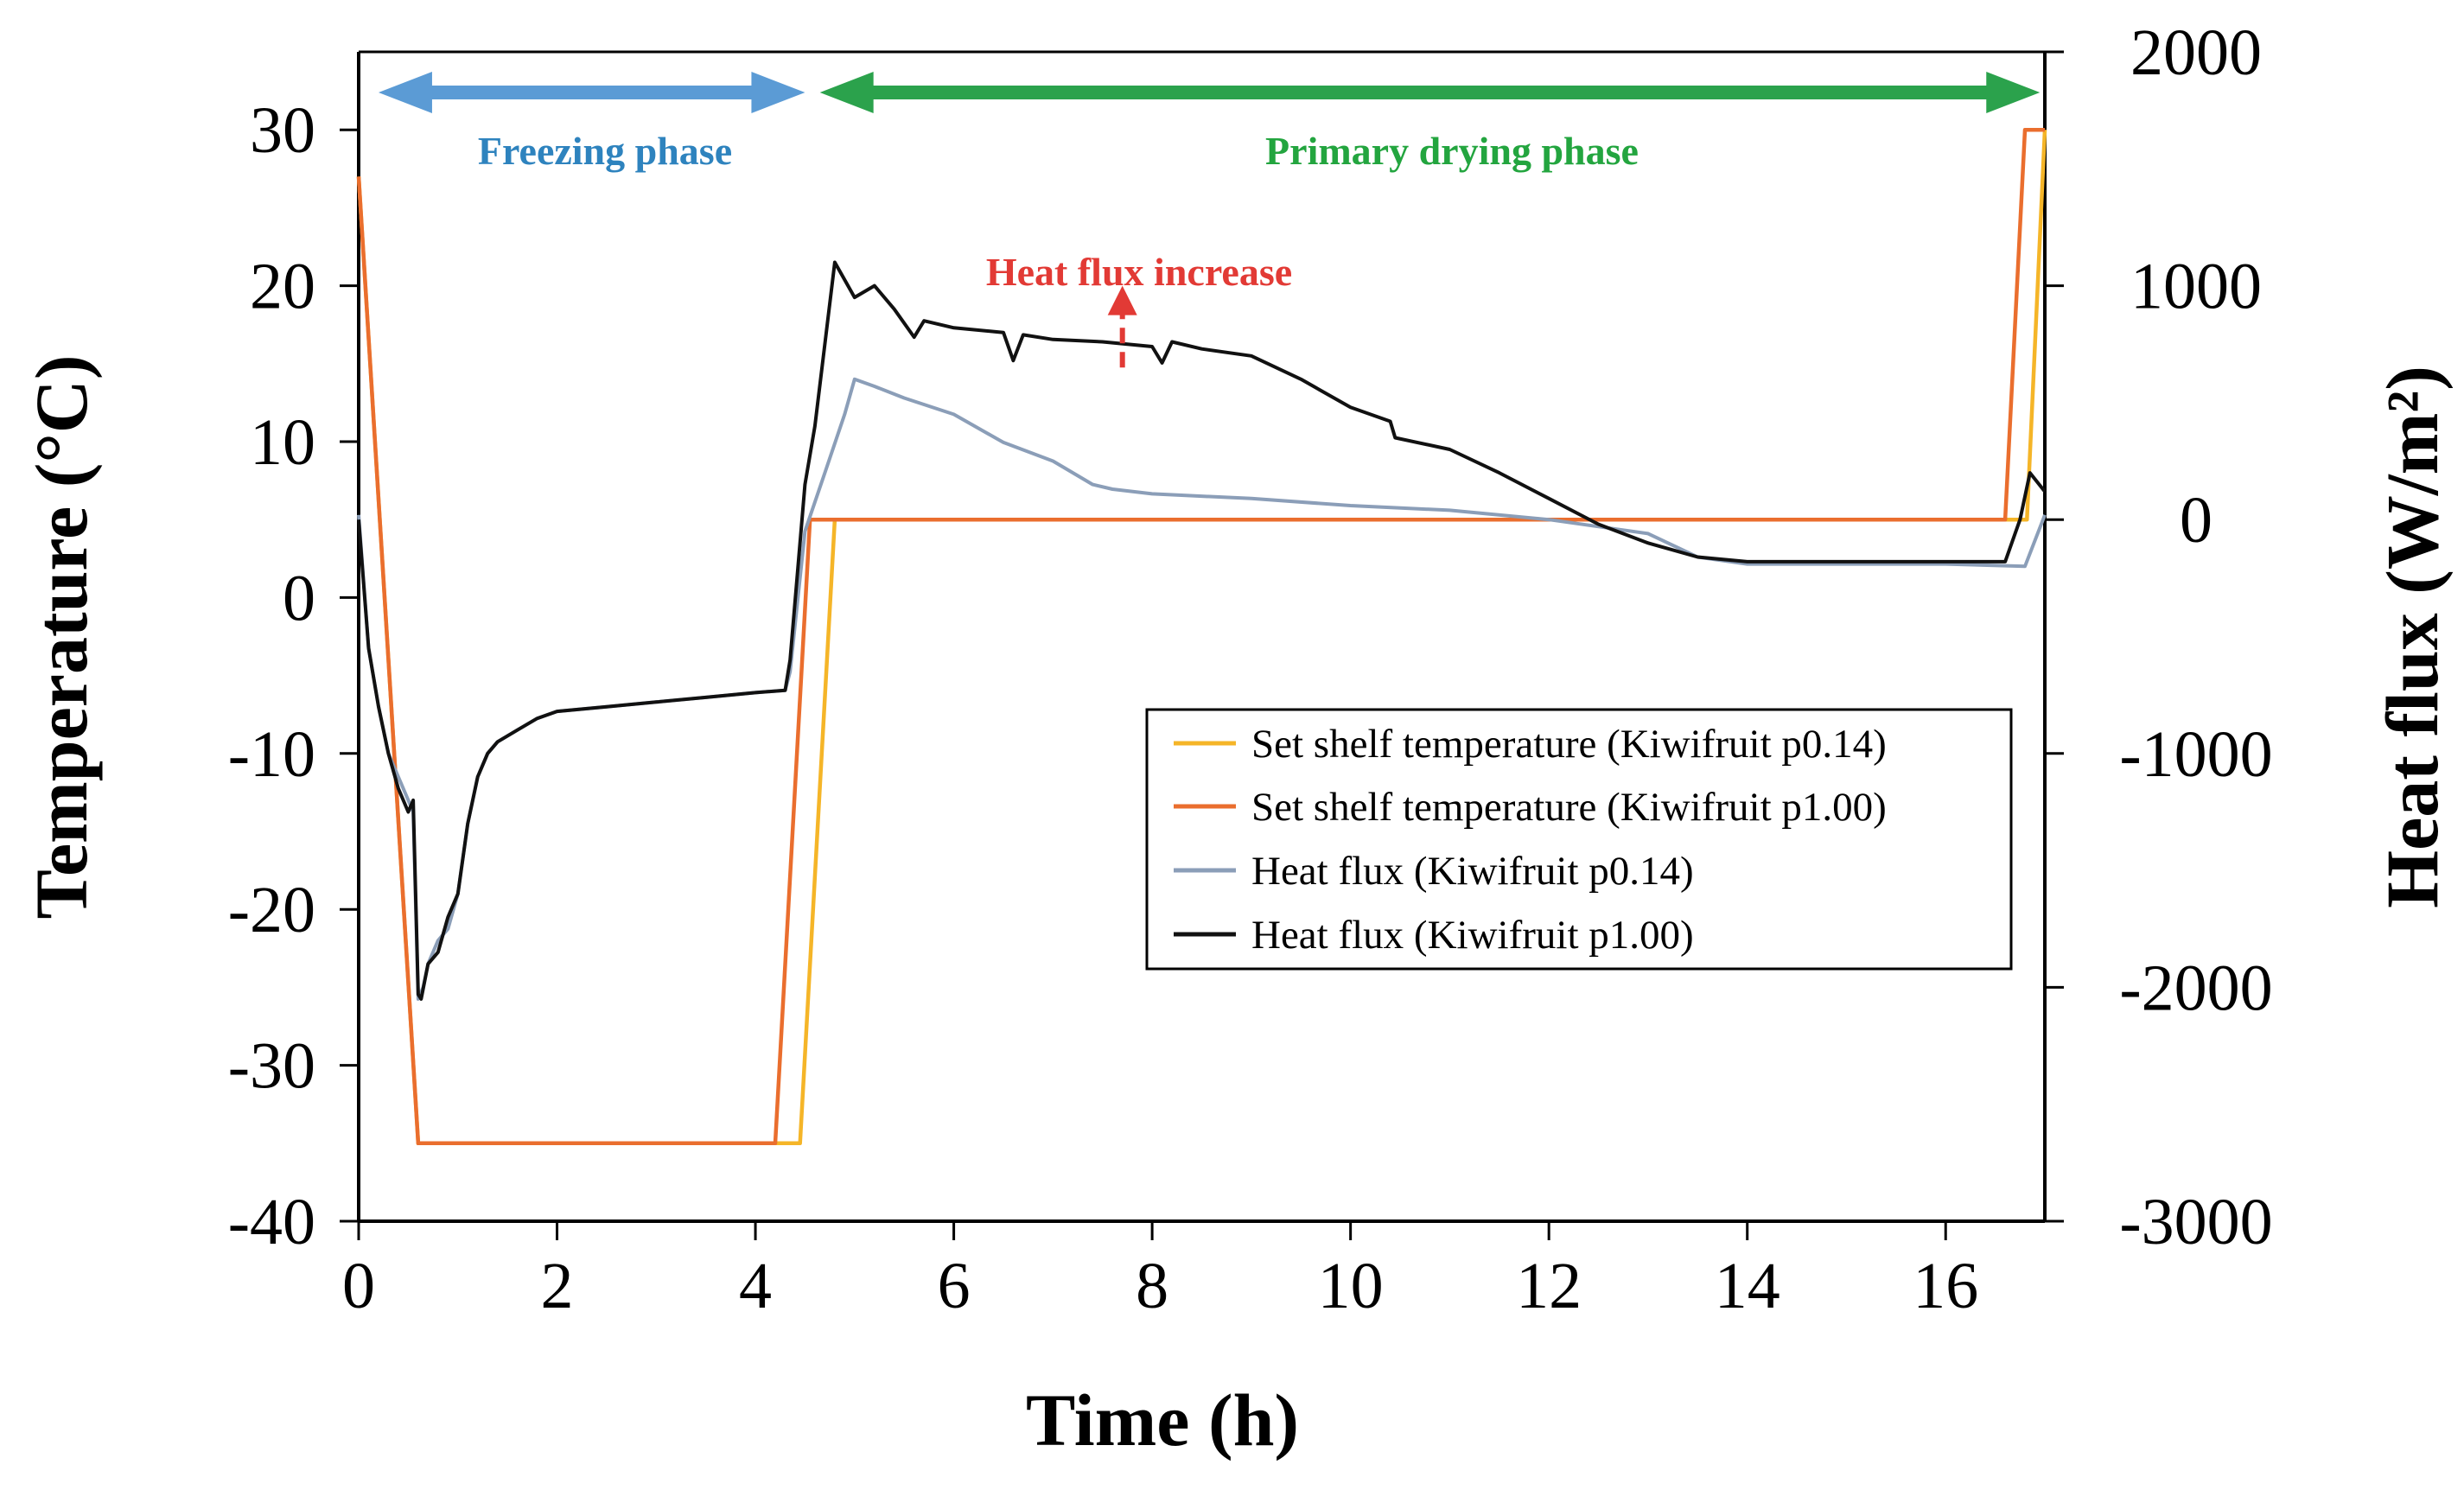 The height and width of the screenshot is (1490, 2464). Describe the element at coordinates (61, 638) in the screenshot. I see `y-axis-left-title: Temperature (°C)` at that location.